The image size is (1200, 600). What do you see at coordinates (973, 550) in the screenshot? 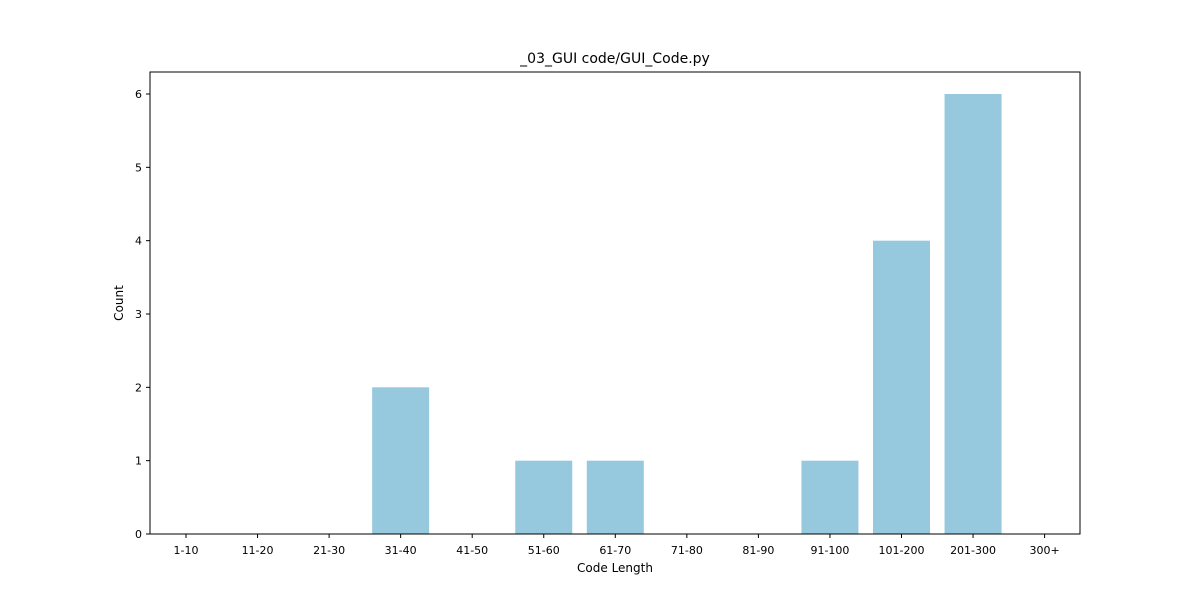
I see `x-tick-label: 201-300` at bounding box center [973, 550].